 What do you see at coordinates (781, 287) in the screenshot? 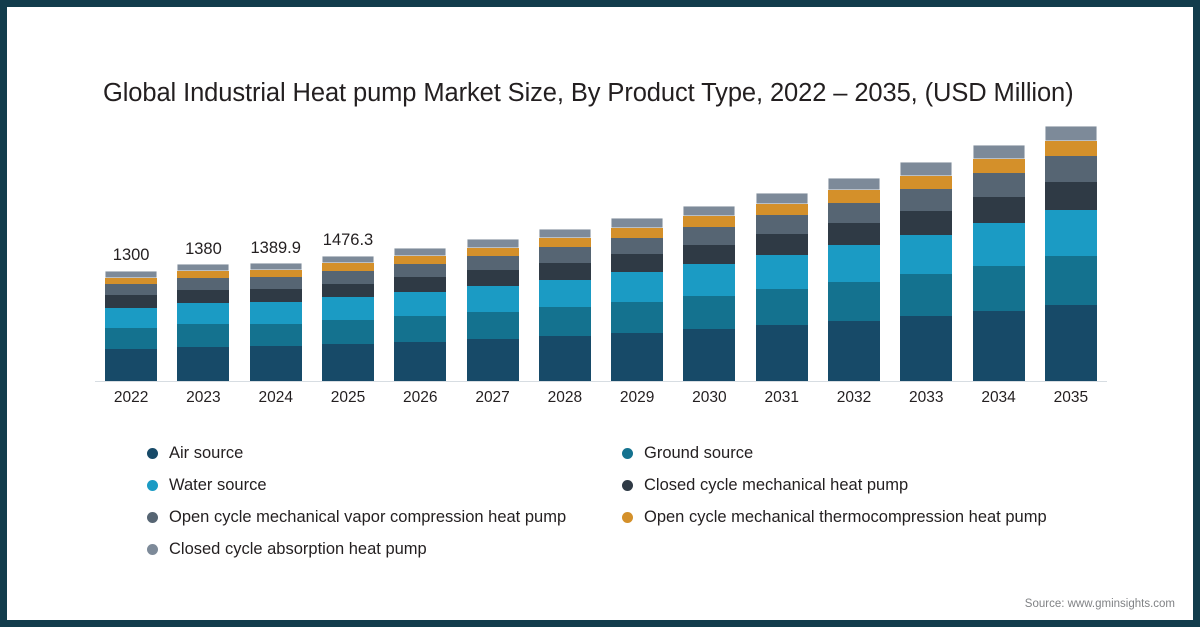
I see `bar-2031` at bounding box center [781, 287].